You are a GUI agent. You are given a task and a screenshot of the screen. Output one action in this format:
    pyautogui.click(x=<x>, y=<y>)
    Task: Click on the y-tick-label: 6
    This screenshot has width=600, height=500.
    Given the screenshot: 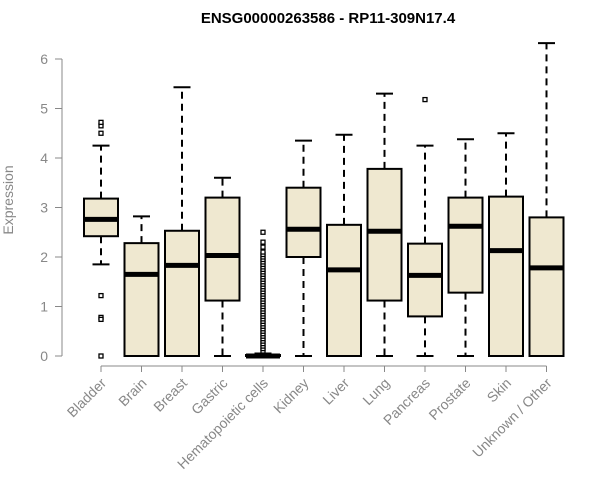 What is the action you would take?
    pyautogui.click(x=44, y=59)
    